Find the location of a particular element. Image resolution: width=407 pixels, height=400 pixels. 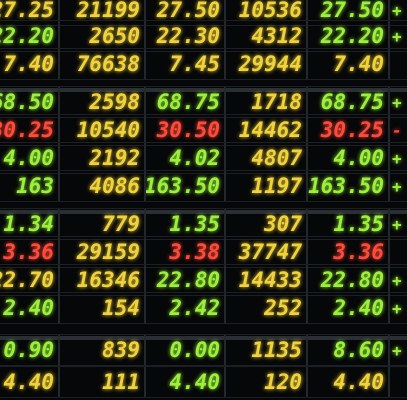

price-cell: 8.60 is located at coordinates (349, 350).